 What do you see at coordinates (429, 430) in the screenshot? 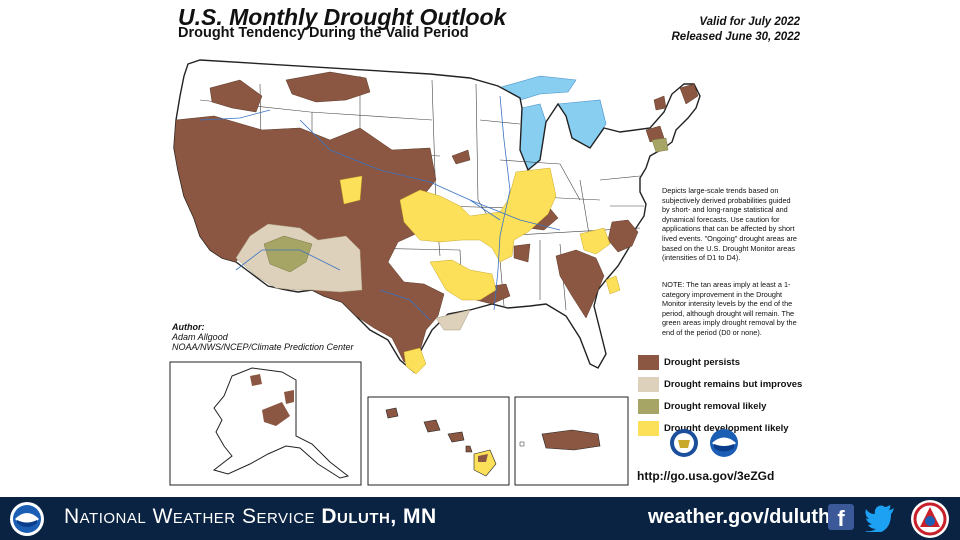
I see `hawaii-islands` at bounding box center [429, 430].